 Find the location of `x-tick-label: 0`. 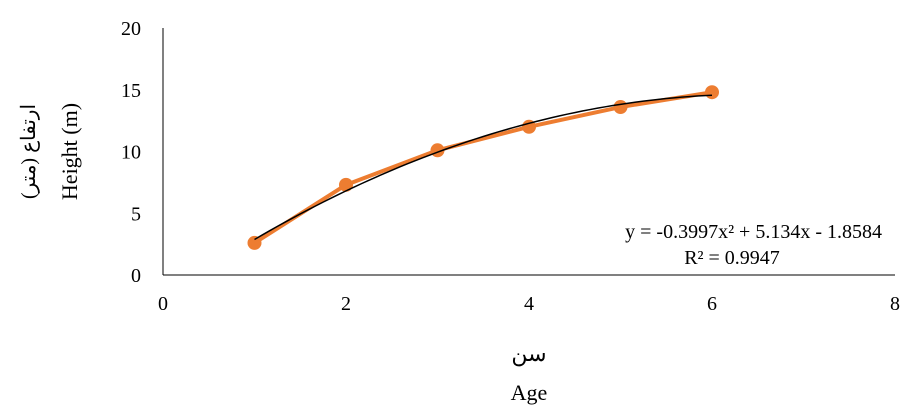

x-tick-label: 0 is located at coordinates (163, 304).